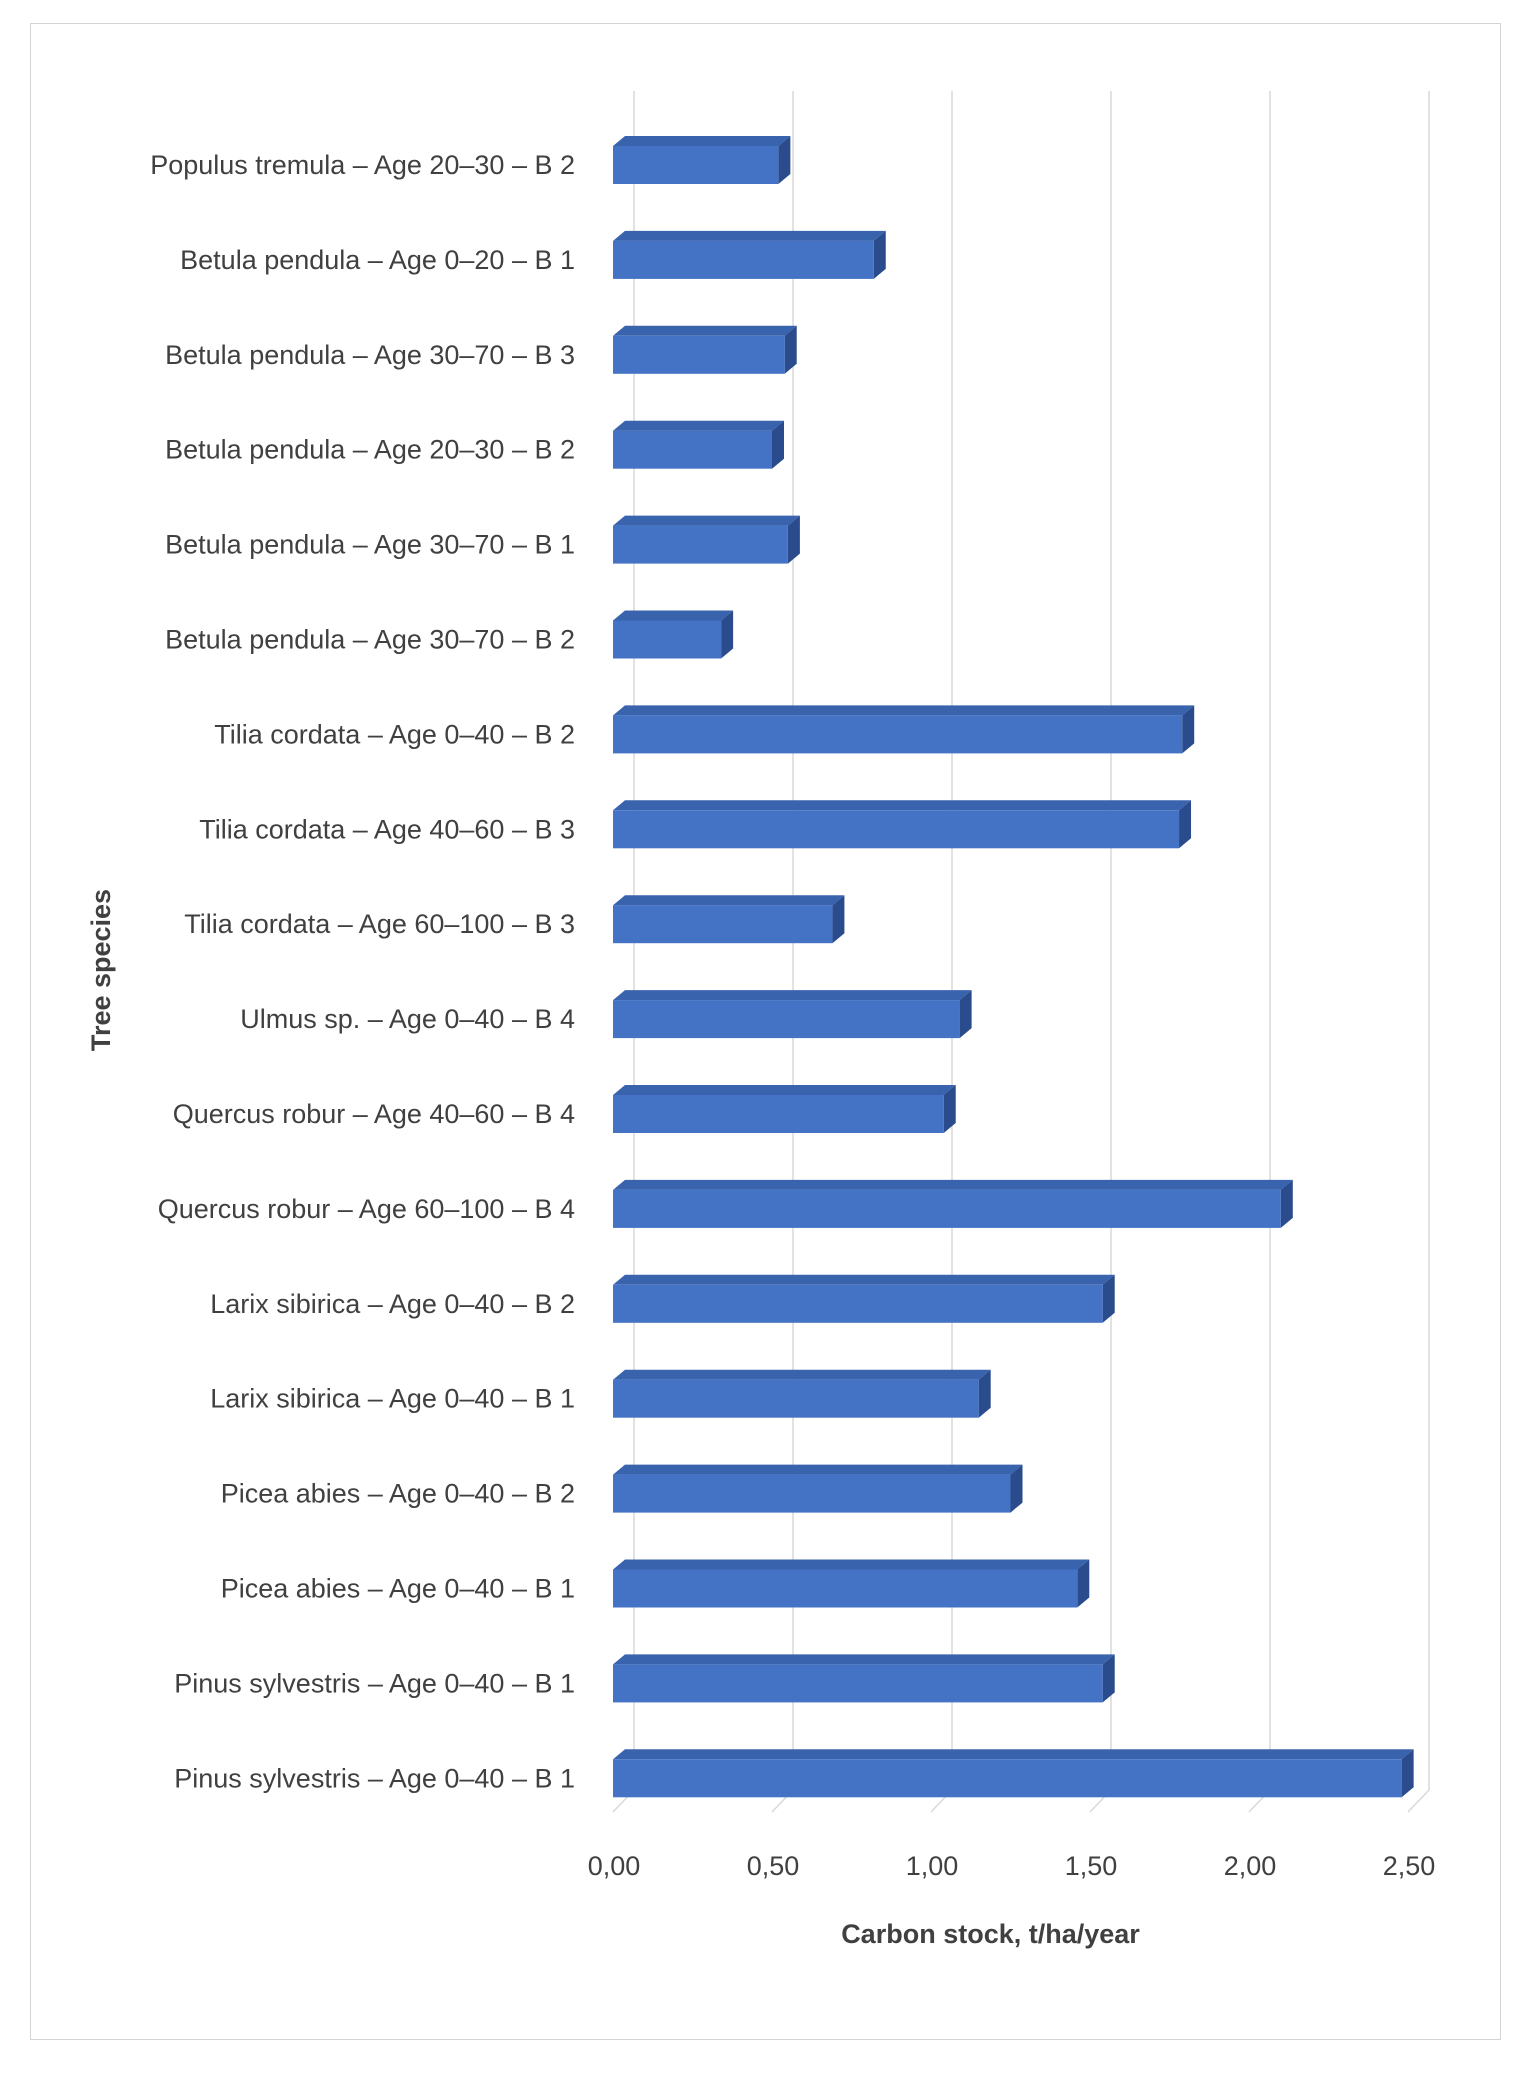 The height and width of the screenshot is (2073, 1531). Describe the element at coordinates (932, 1866) in the screenshot. I see `x-tick-label: 1,00` at that location.